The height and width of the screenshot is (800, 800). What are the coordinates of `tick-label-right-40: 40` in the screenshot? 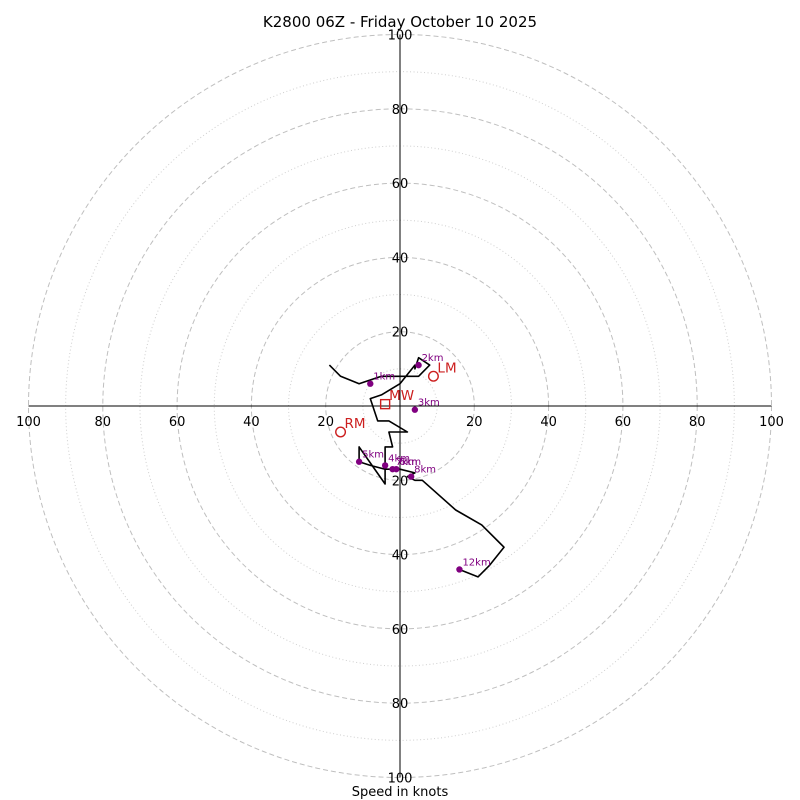 It's located at (548, 422).